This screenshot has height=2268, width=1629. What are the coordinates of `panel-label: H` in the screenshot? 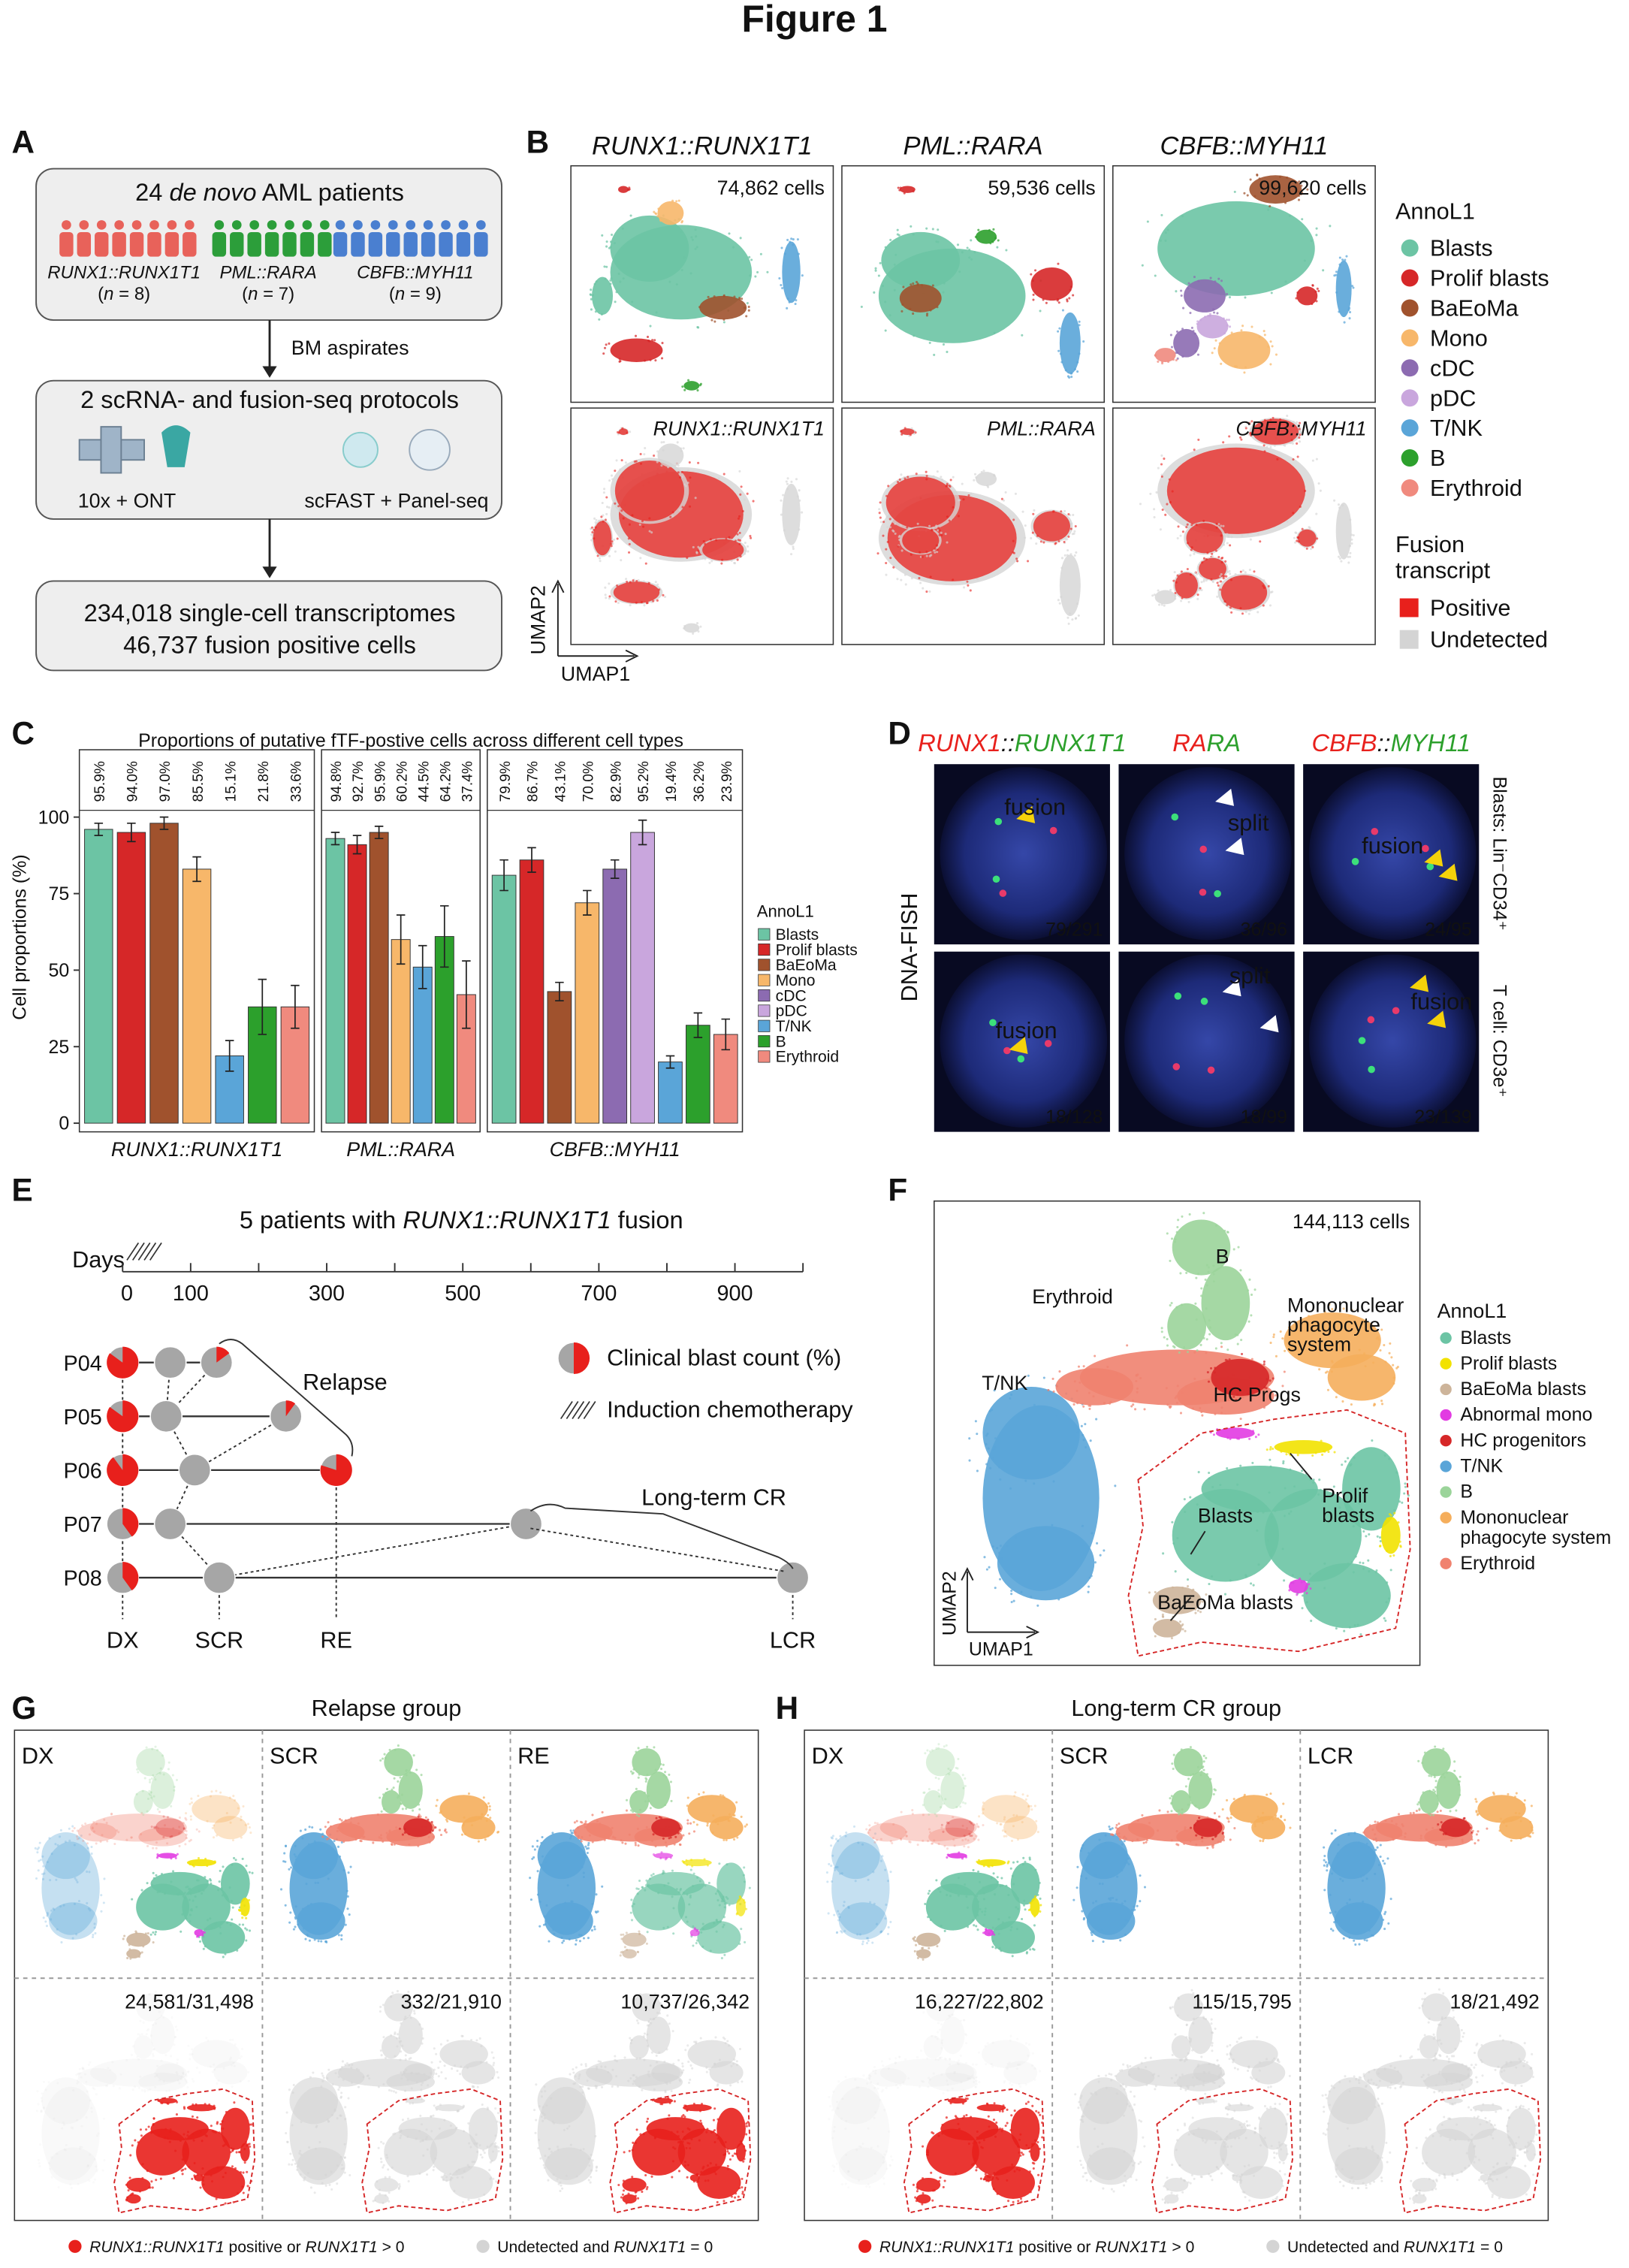 It's located at (787, 1708).